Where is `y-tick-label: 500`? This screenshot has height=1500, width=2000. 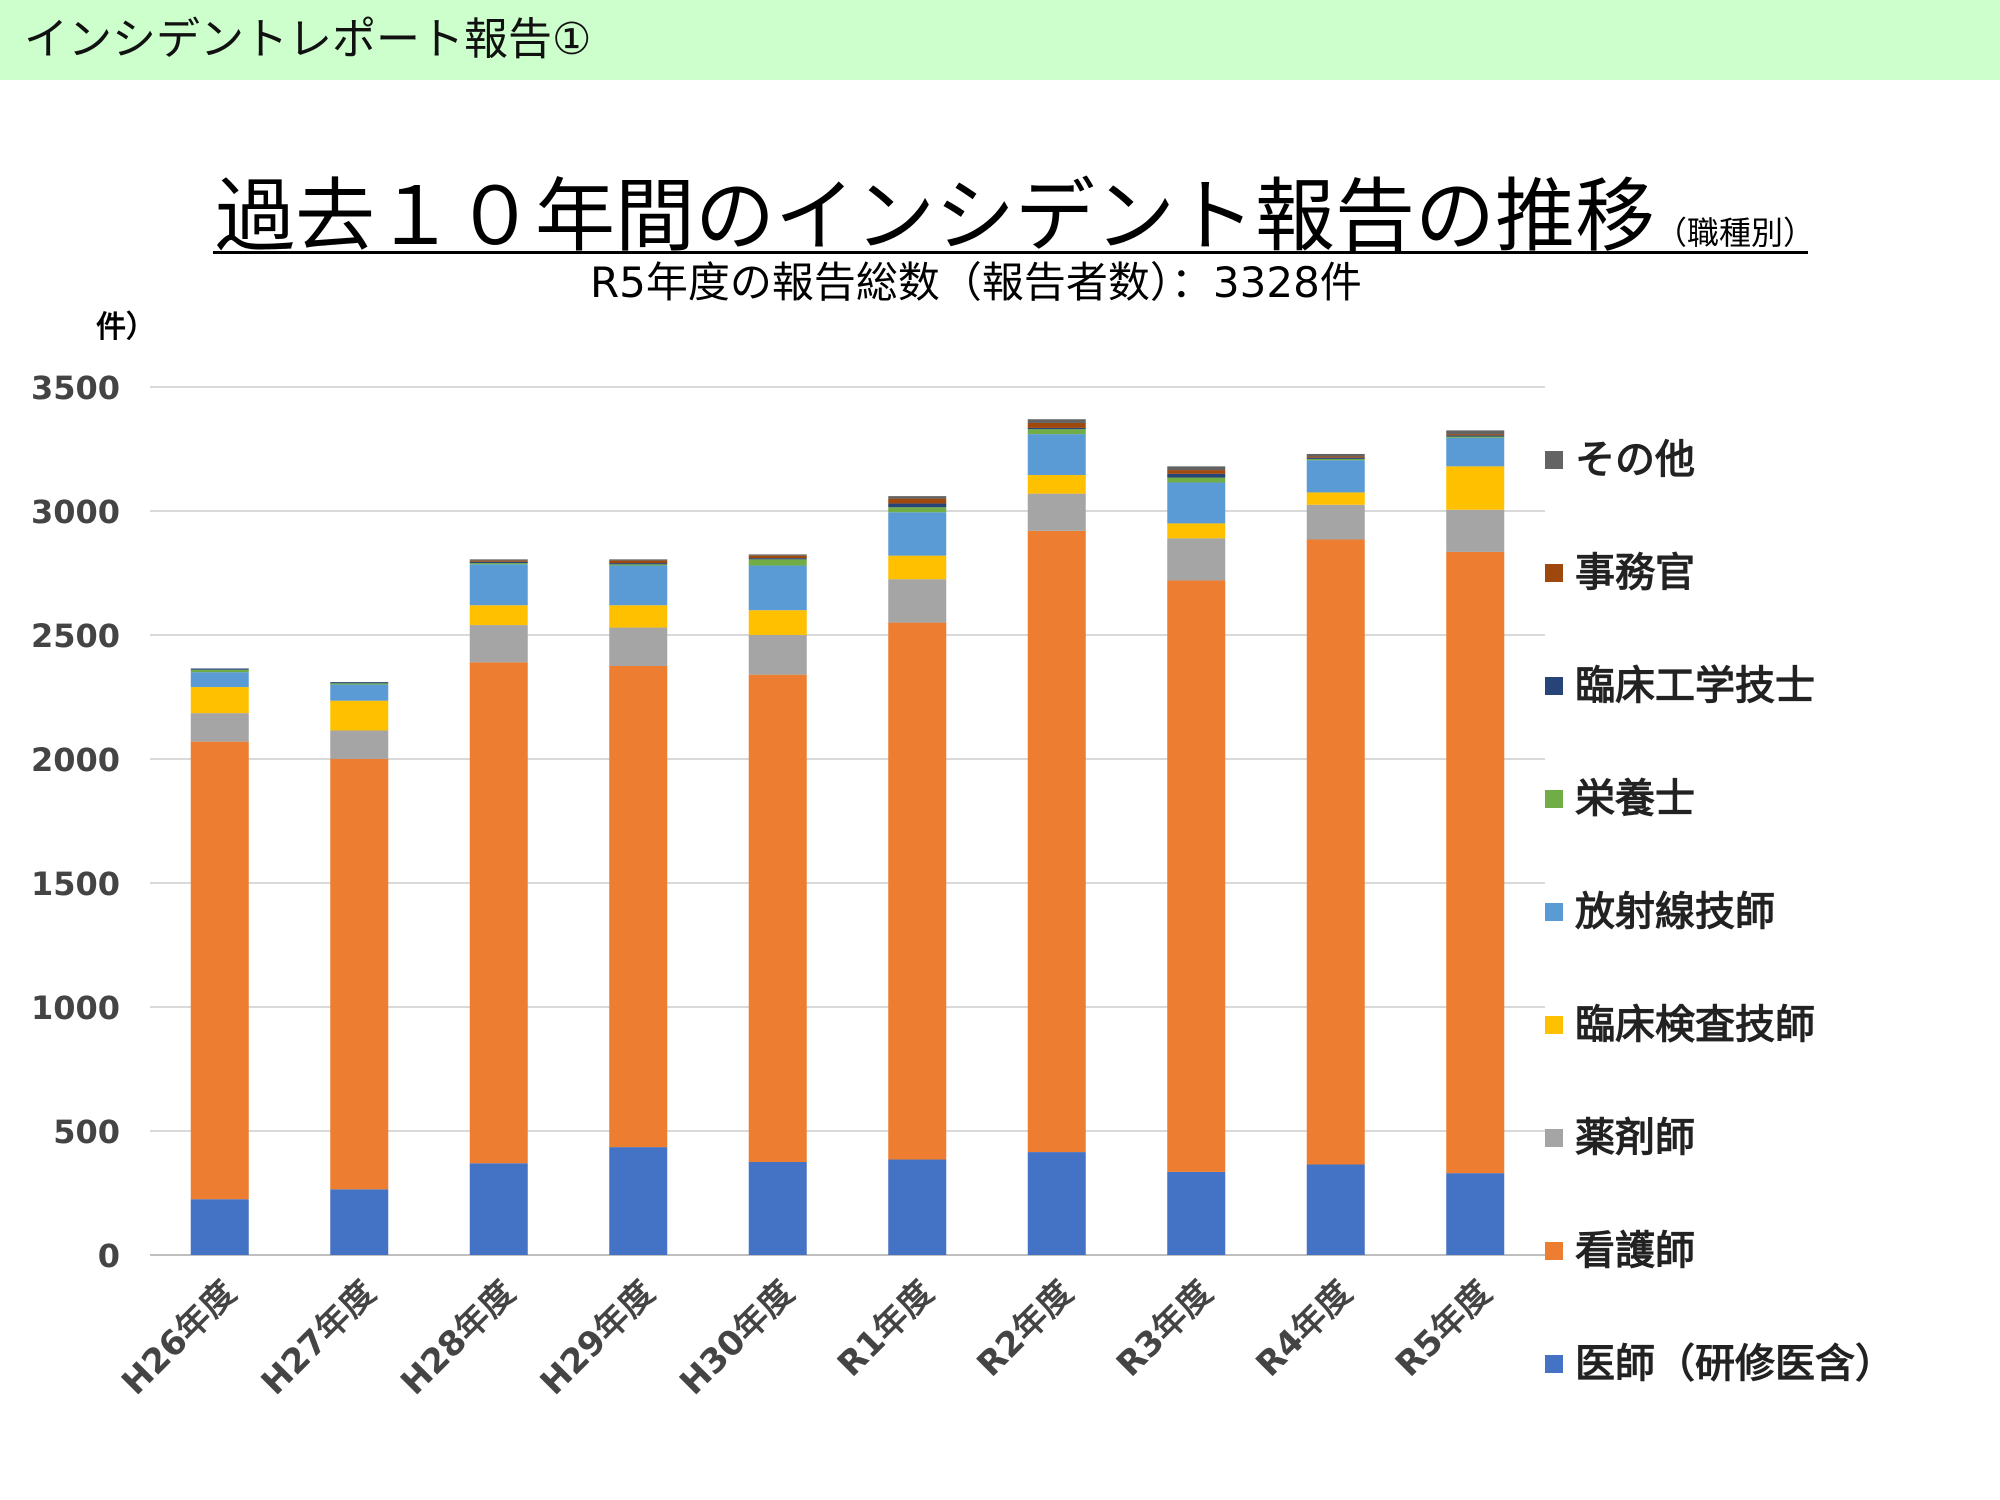 y-tick-label: 500 is located at coordinates (86, 1132).